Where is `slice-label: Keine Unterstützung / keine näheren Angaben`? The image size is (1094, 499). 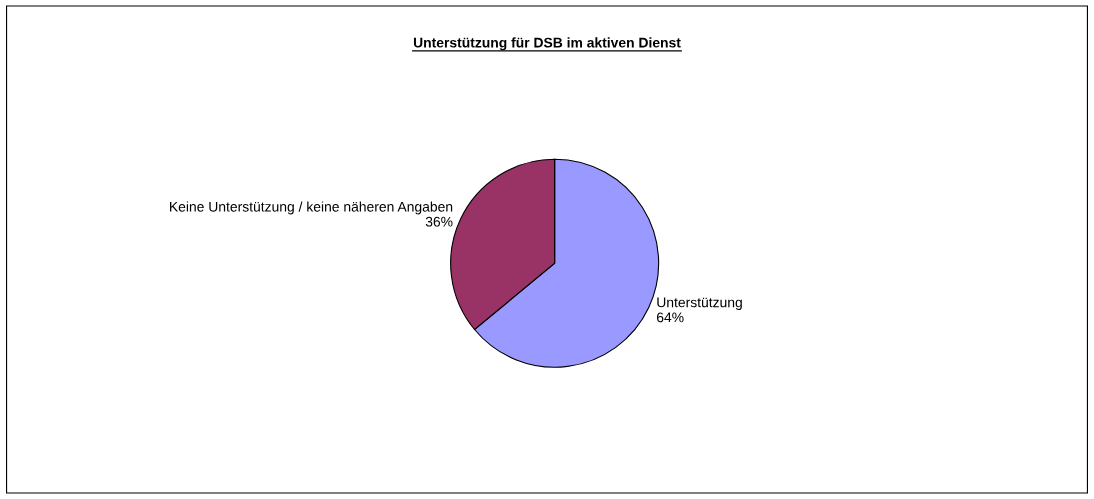 slice-label: Keine Unterstützung / keine näheren Angaben is located at coordinates (311, 208).